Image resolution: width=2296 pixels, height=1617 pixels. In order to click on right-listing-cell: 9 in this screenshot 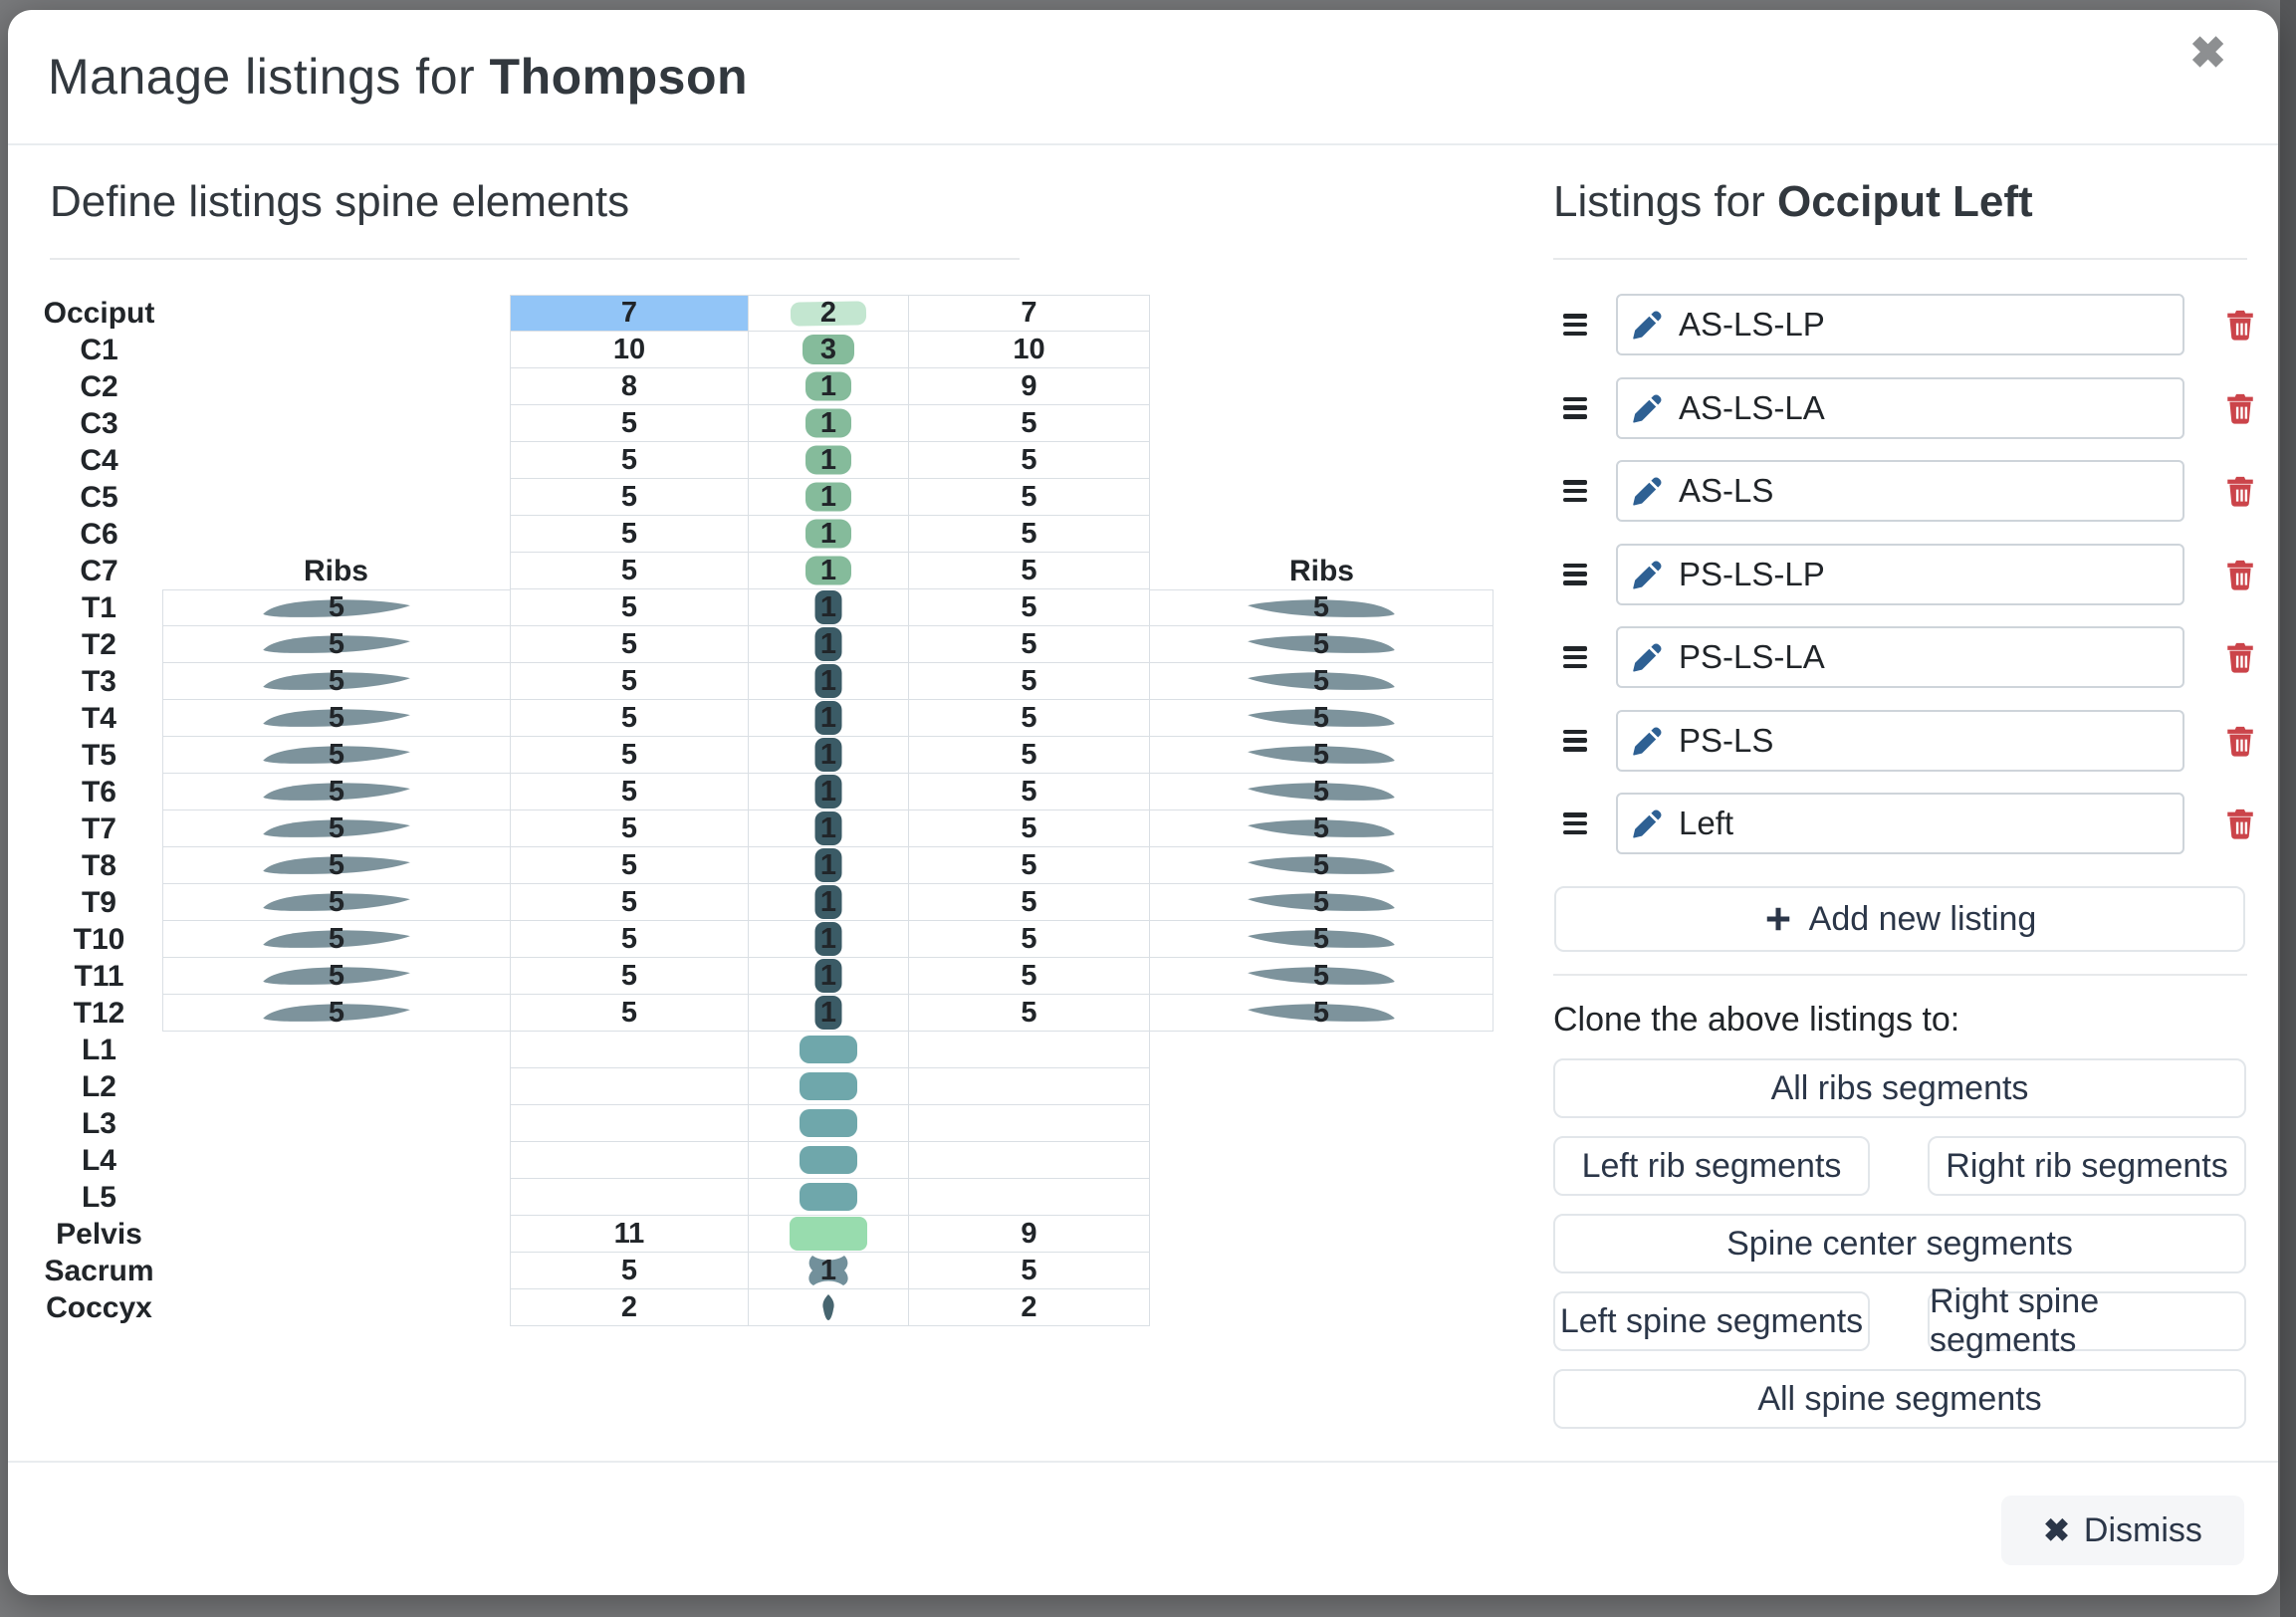, I will do `click(1029, 386)`.